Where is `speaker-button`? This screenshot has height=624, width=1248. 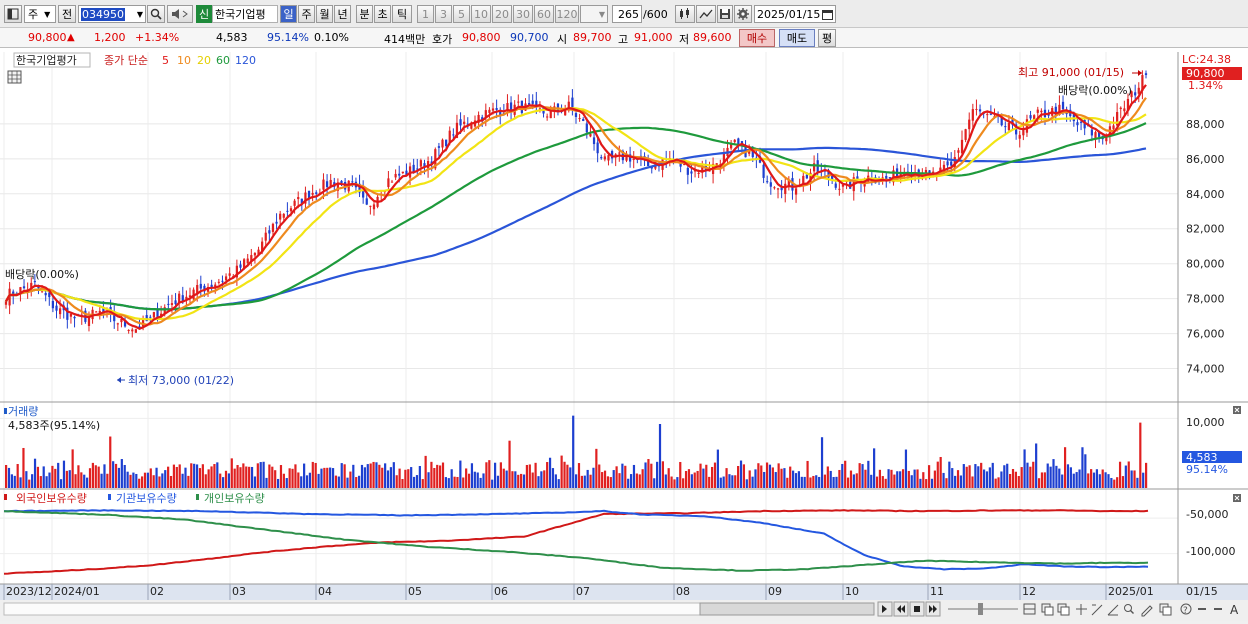
speaker-button is located at coordinates (180, 14).